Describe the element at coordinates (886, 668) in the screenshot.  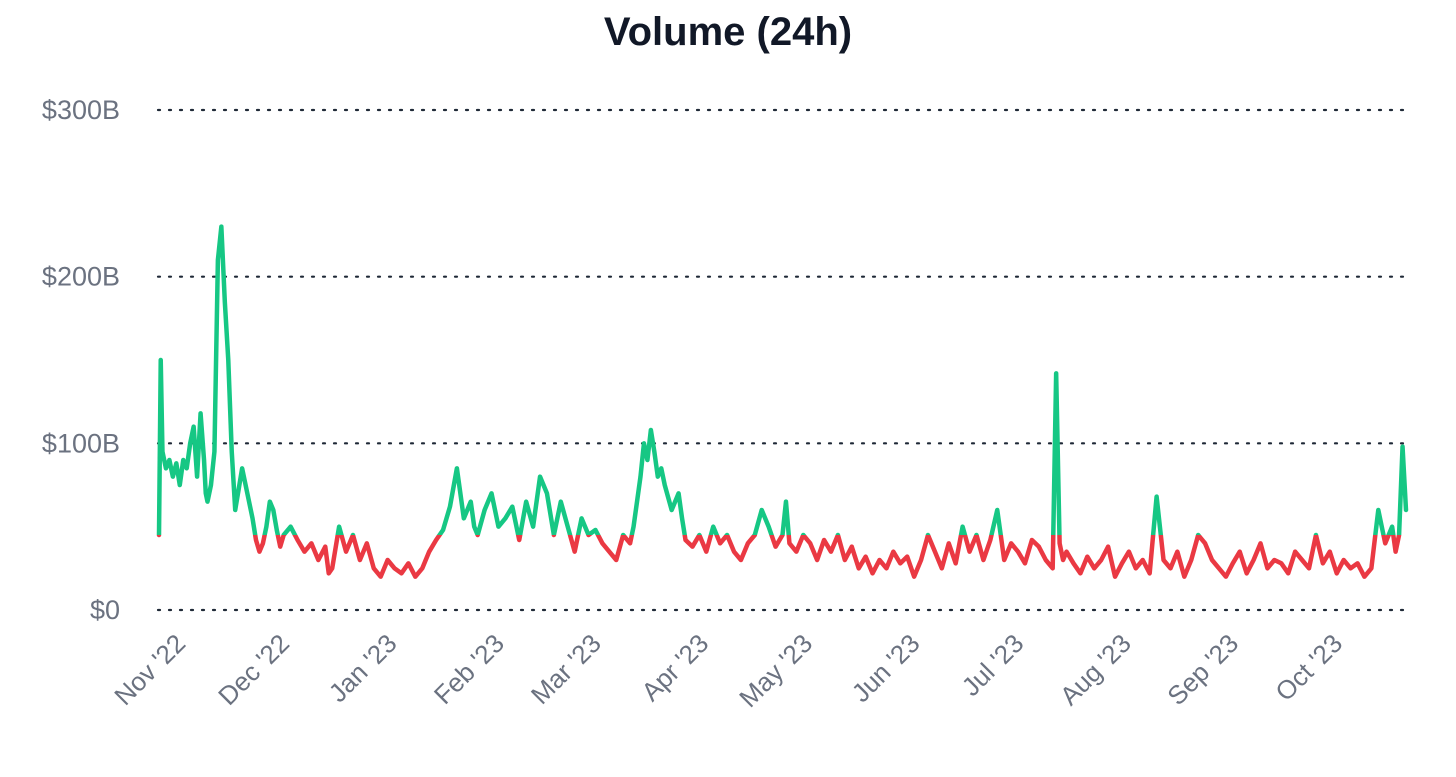
I see `x-tick-label: Jun '23` at that location.